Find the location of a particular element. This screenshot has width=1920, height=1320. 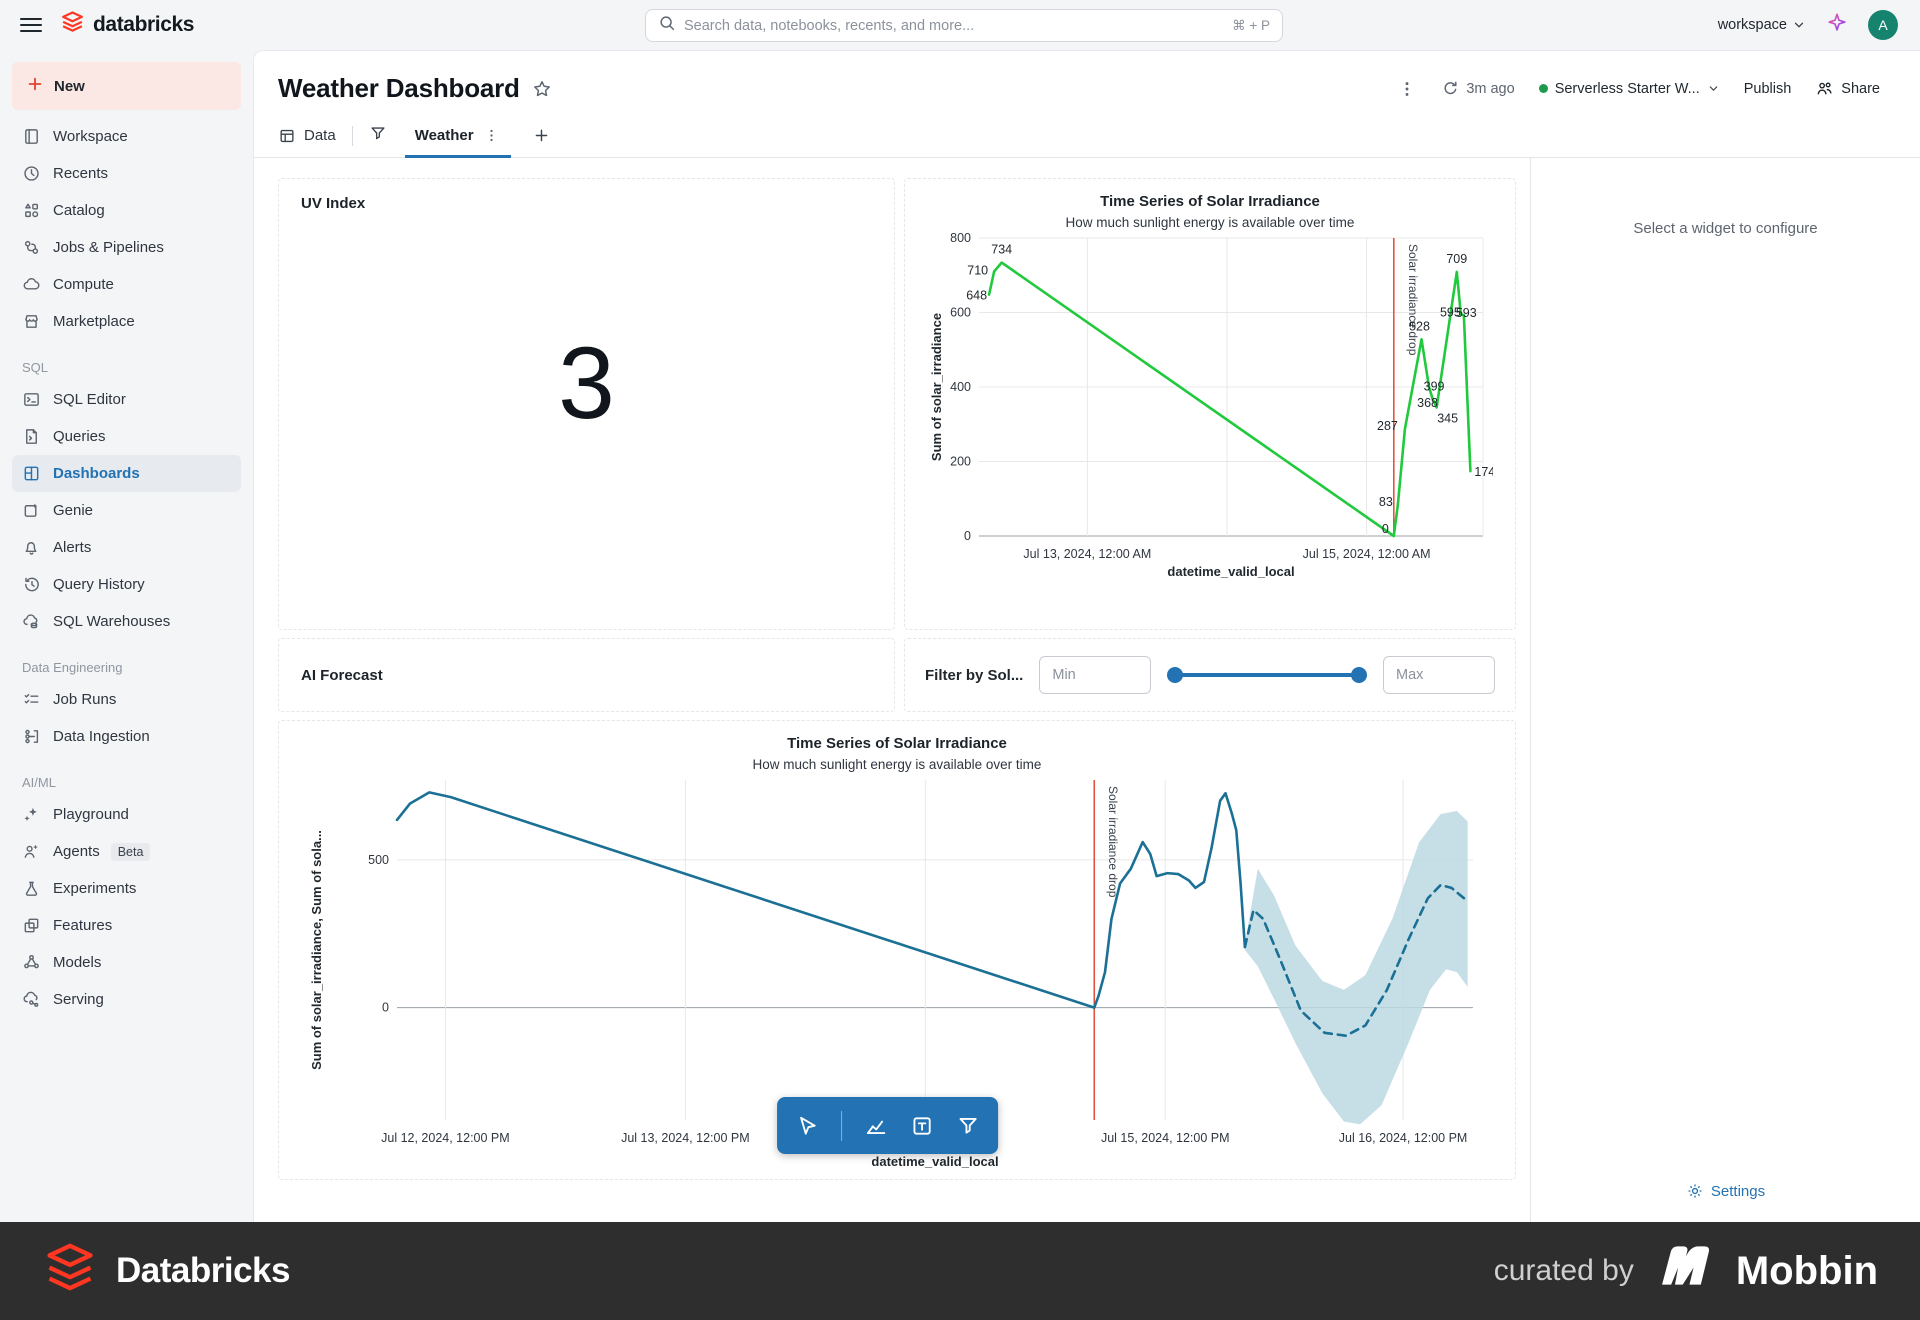

ai-forecast-widget: AI Forecast is located at coordinates (586, 675).